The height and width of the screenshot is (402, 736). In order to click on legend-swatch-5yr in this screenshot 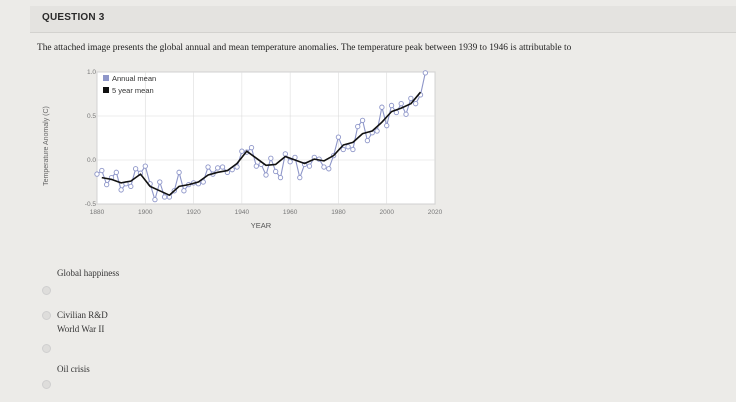, I will do `click(106, 90)`.